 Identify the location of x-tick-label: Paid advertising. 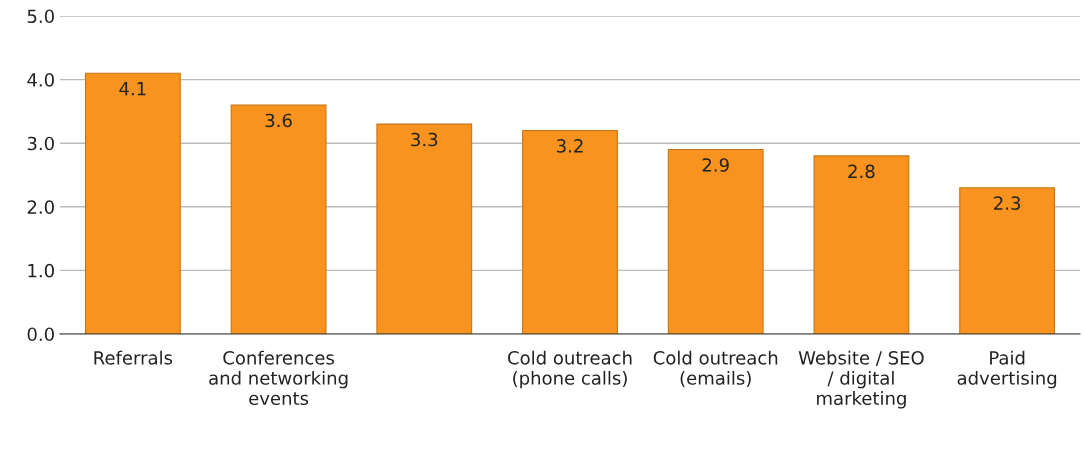
(1007, 369).